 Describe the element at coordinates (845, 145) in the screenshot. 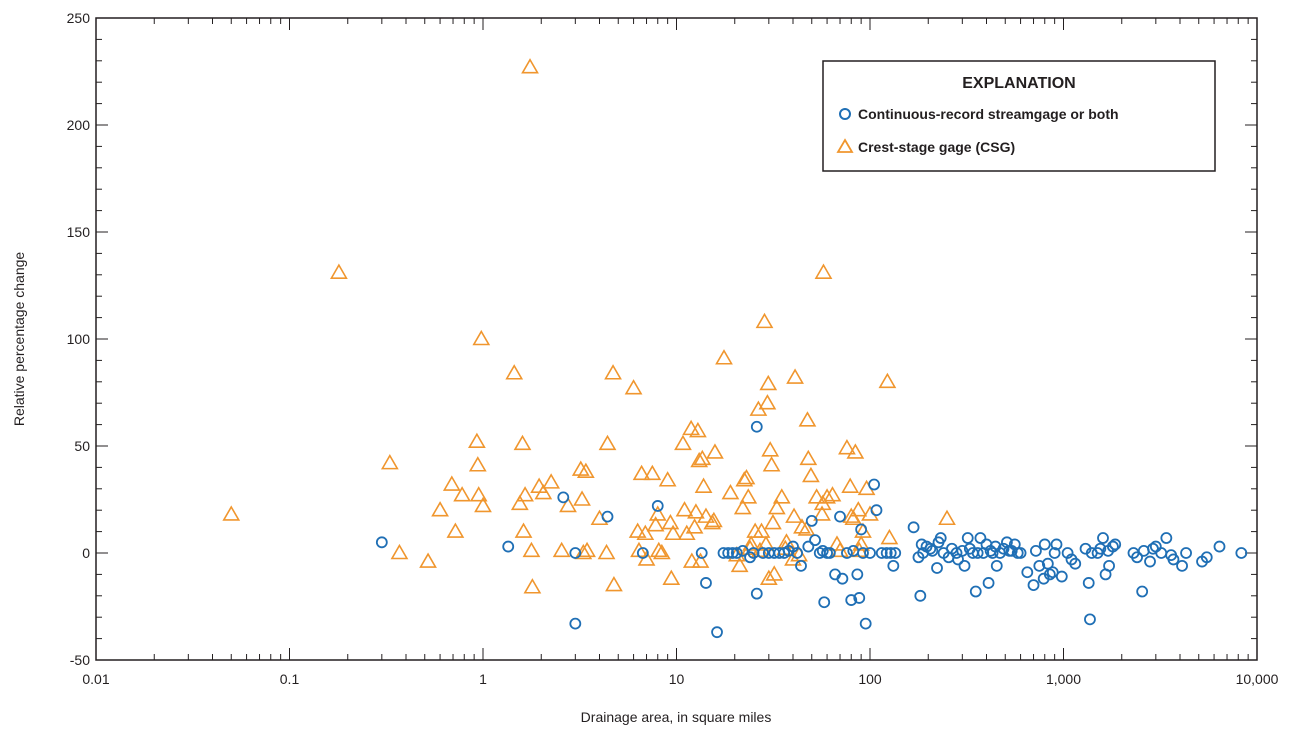

I see `legend-triangle-marker` at that location.